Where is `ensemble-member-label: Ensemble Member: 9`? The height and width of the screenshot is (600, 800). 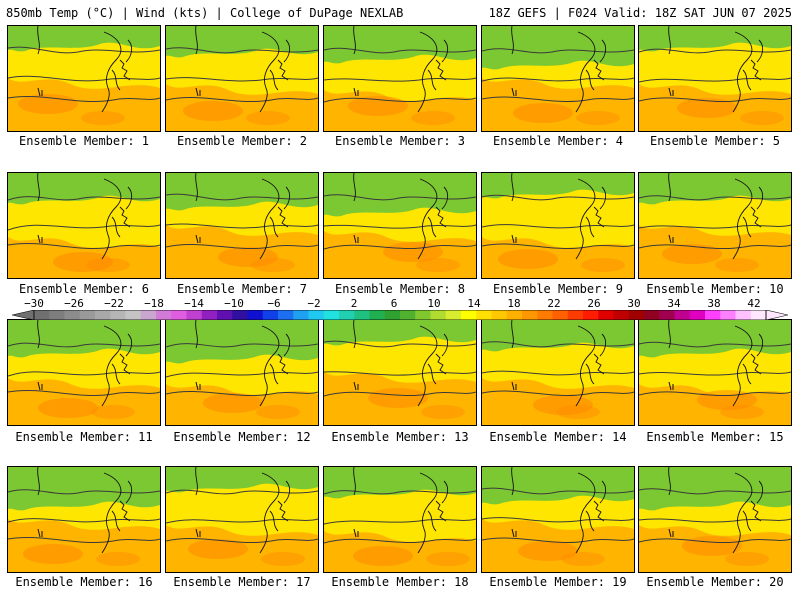 ensemble-member-label: Ensemble Member: 9 is located at coordinates (558, 289).